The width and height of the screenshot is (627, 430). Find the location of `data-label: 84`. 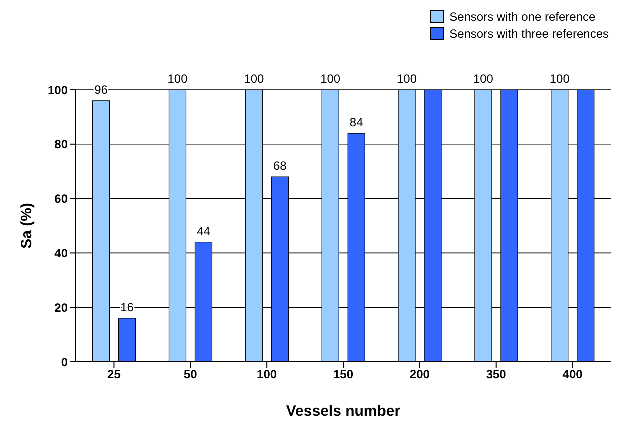

data-label: 84 is located at coordinates (357, 123).